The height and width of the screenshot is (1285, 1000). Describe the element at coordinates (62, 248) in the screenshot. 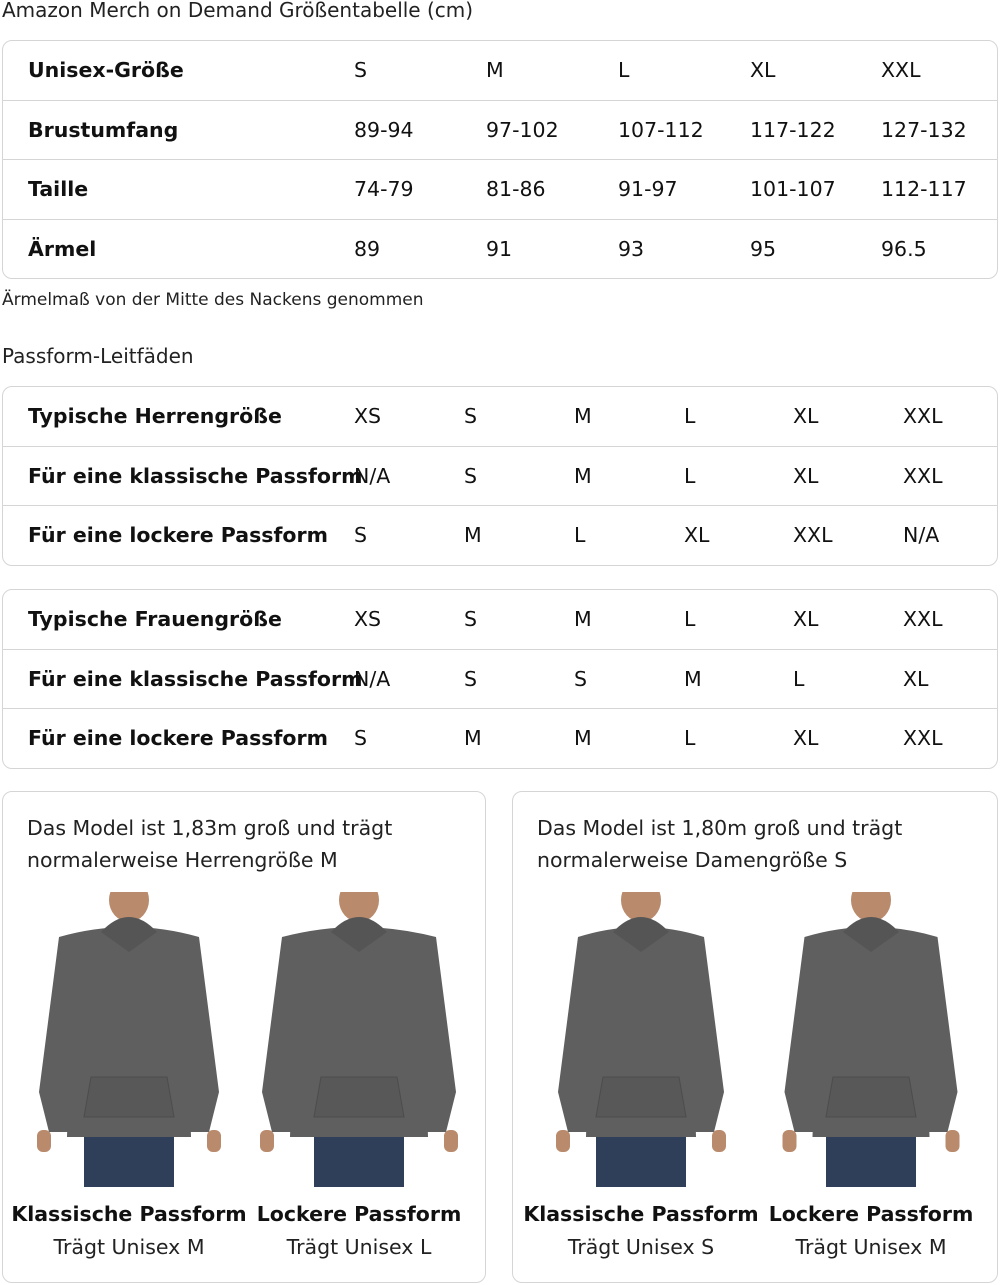

I see `row-label: Ärmel` at that location.